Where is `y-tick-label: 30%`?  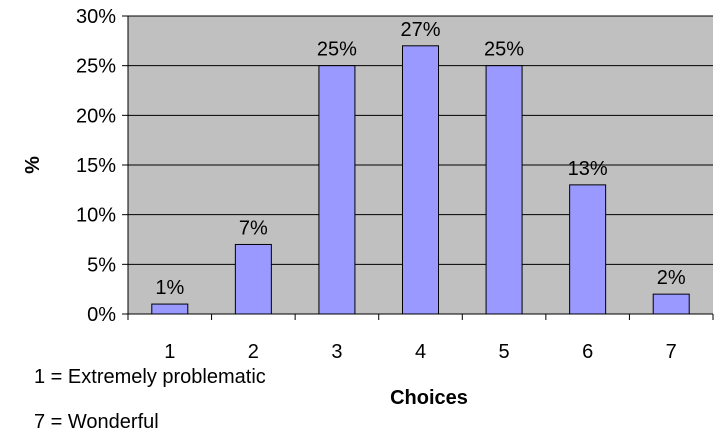 y-tick-label: 30% is located at coordinates (96, 17).